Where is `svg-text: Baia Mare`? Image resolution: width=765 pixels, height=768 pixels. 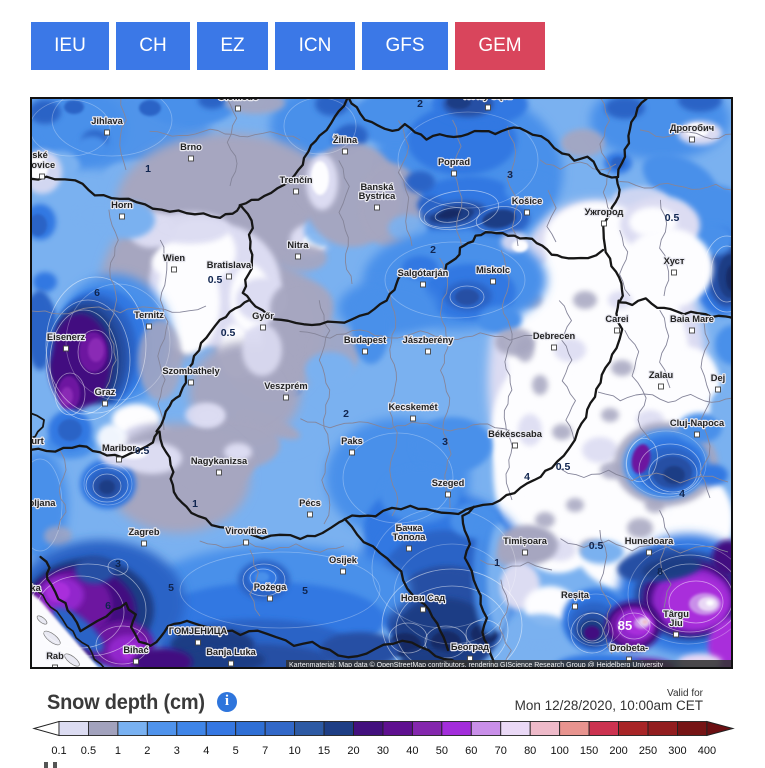
svg-text: Baia Mare is located at coordinates (692, 319).